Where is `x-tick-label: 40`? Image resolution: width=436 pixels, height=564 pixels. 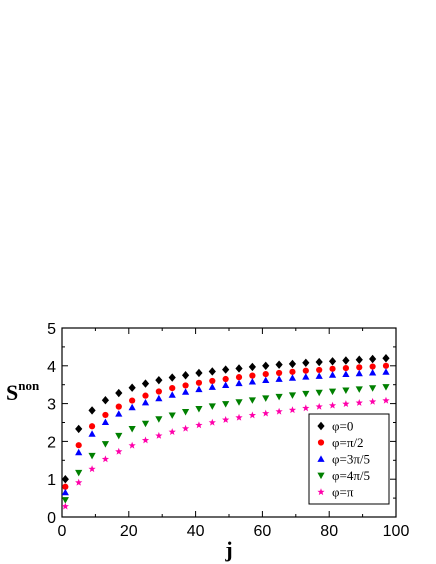
x-tick-label: 40 is located at coordinates (196, 531).